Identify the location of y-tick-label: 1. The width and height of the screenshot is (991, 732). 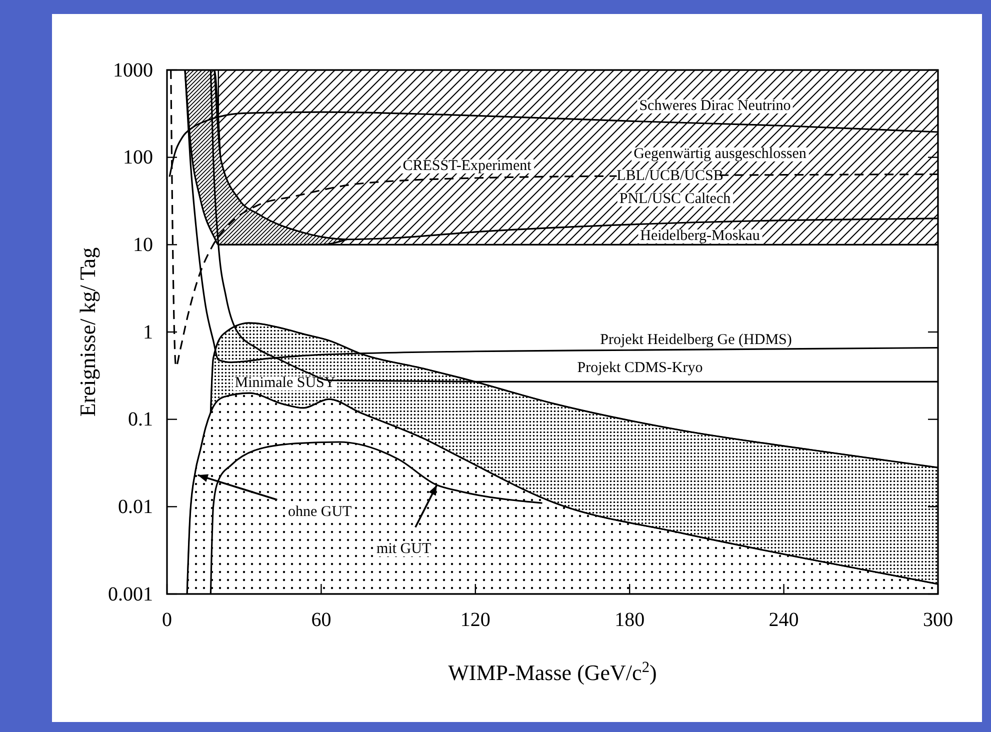
(148, 332).